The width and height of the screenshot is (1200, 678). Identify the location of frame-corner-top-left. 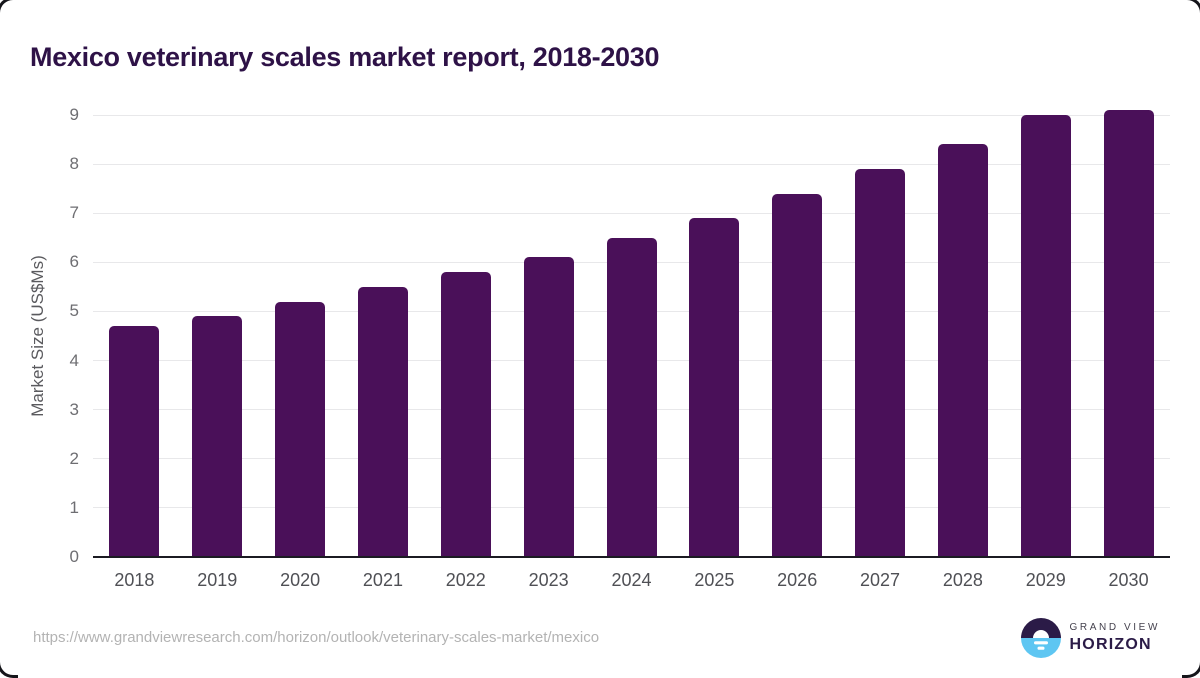
(9, 9).